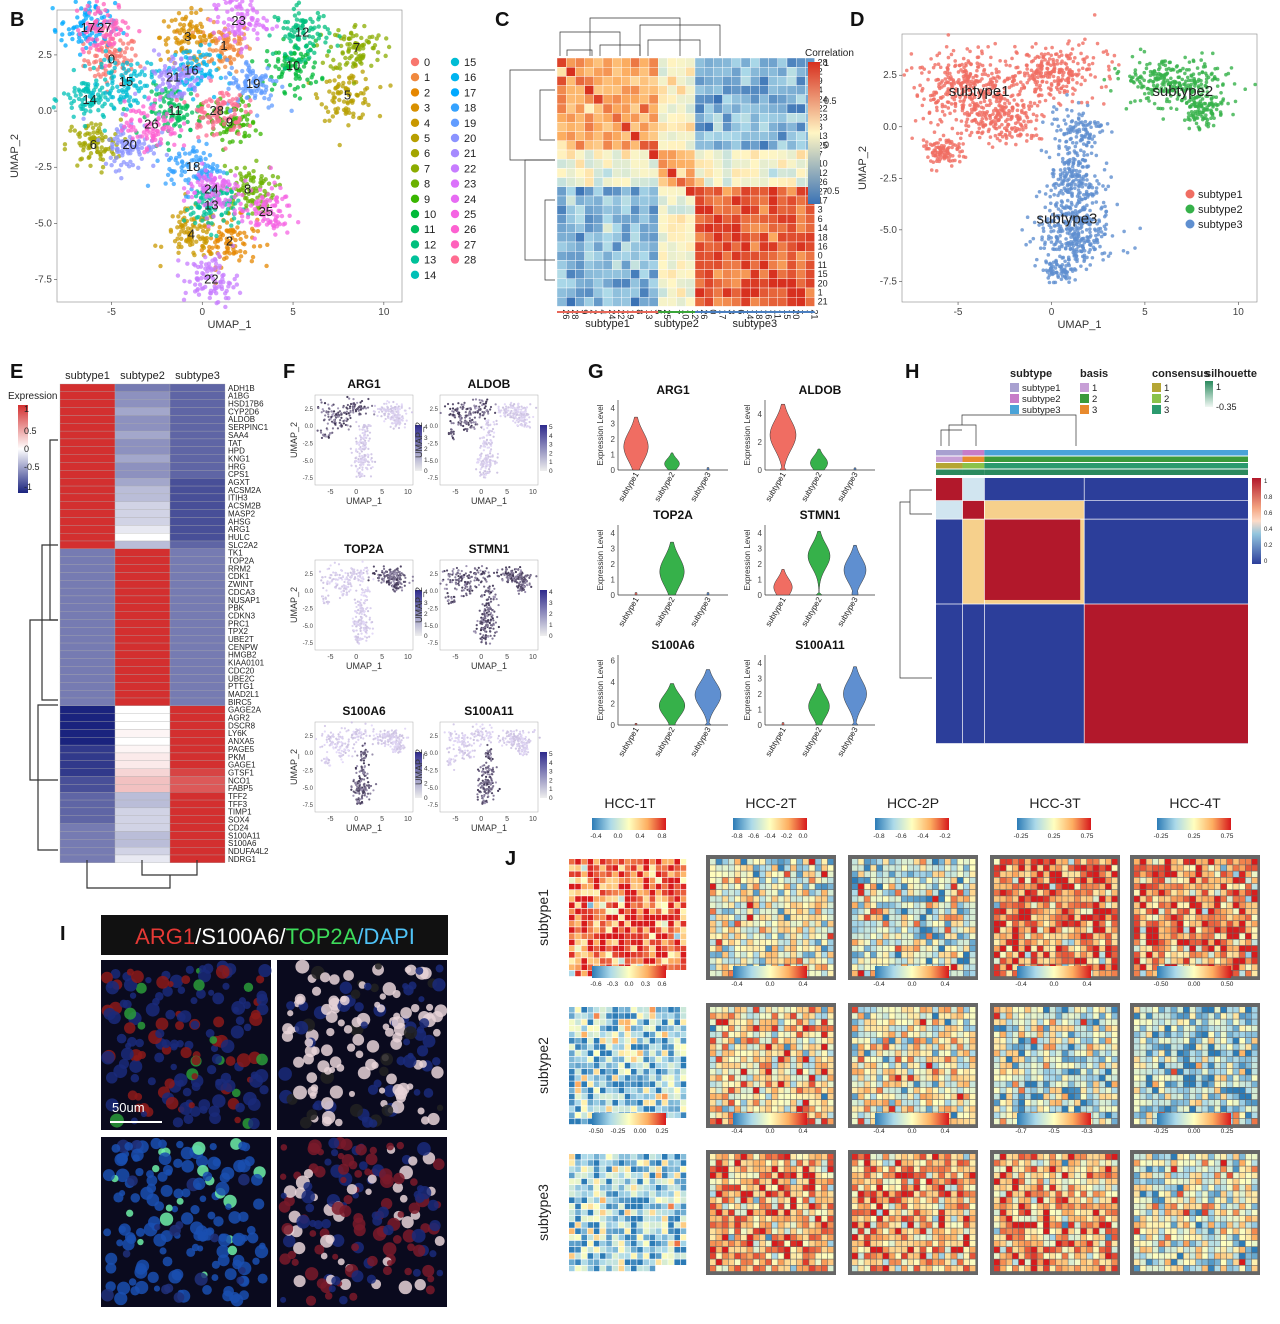  I want to click on row-label: 21, so click(823, 302).